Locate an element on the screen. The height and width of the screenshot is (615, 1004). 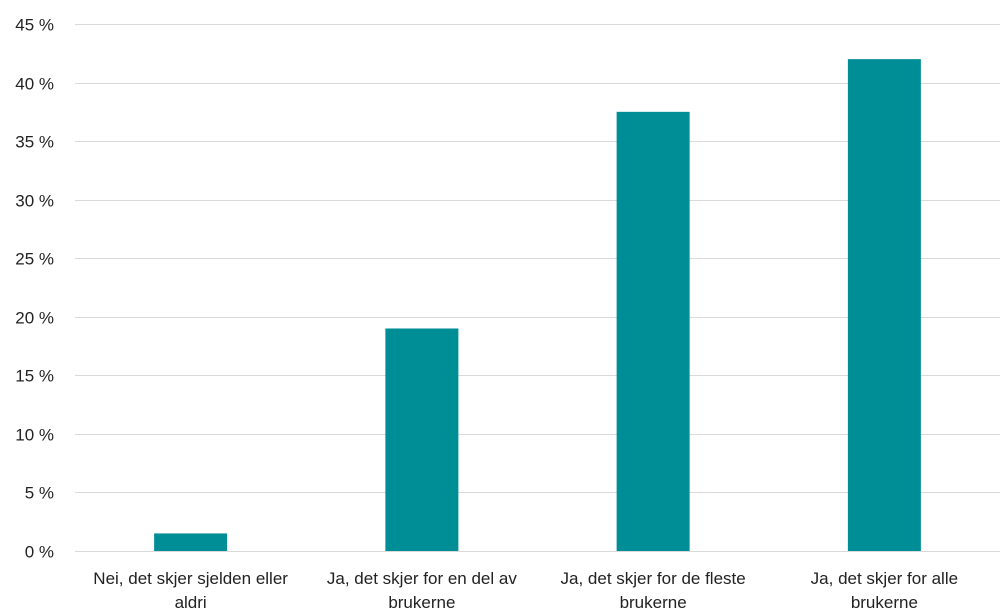
y-tick-label: 35 % is located at coordinates (34, 142).